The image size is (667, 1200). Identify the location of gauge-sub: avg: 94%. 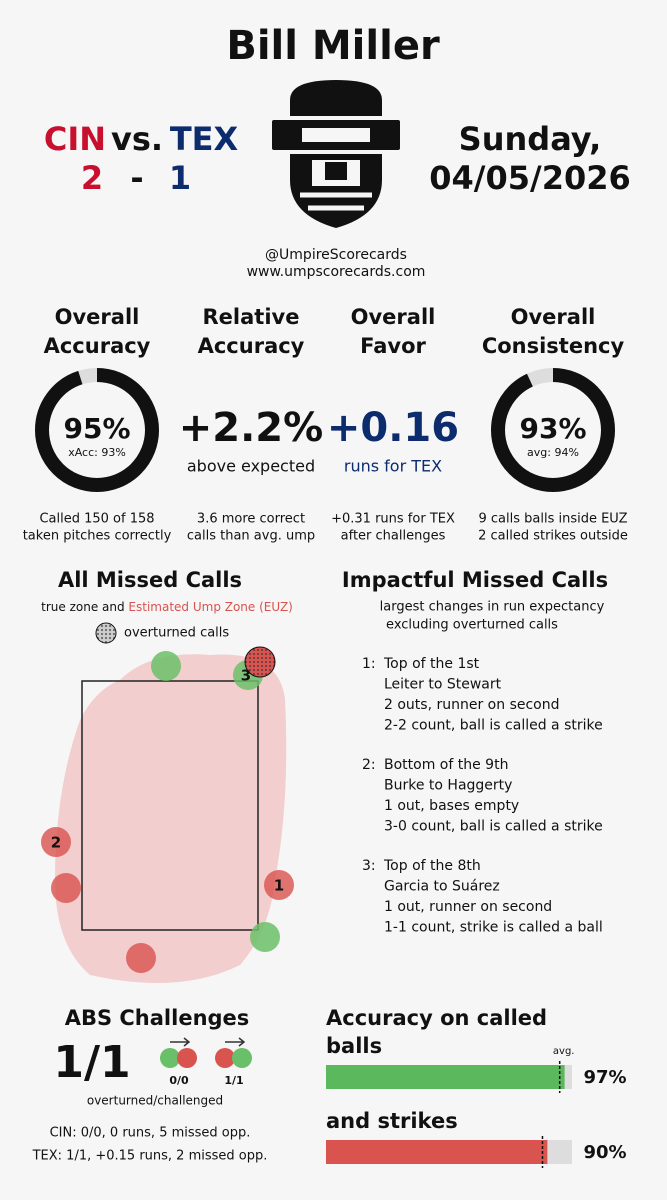
(553, 452).